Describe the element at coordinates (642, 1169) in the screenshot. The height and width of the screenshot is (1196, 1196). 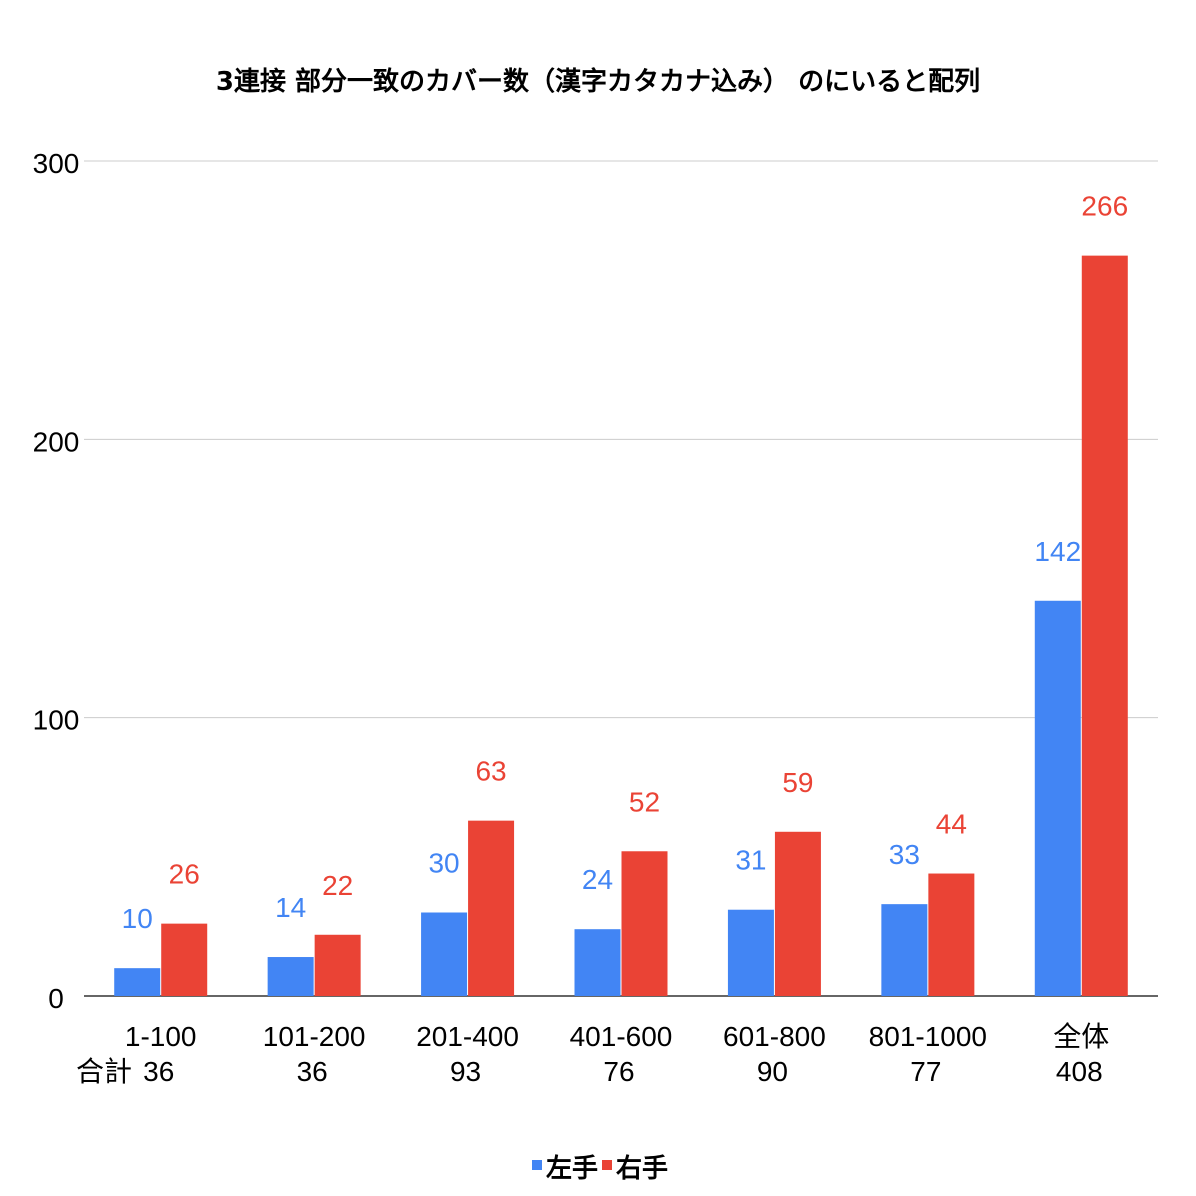
I see `legend-label: 右手` at that location.